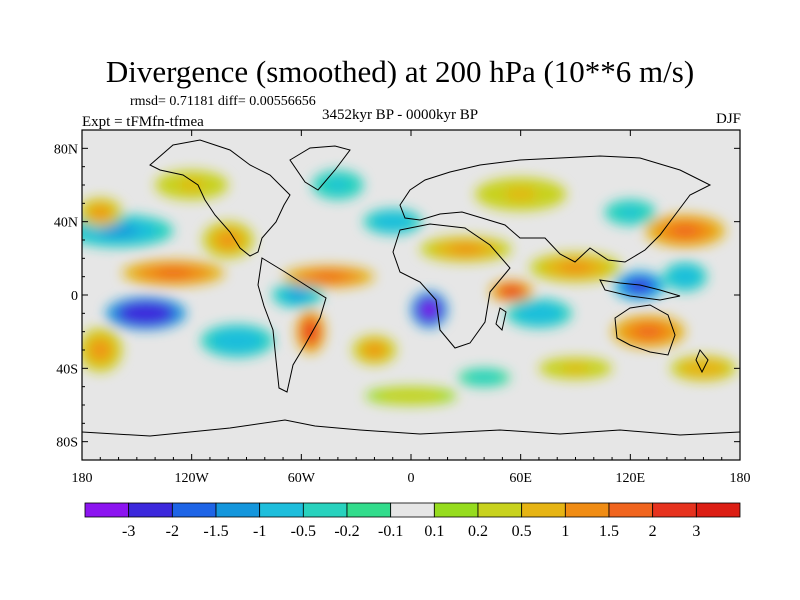 This screenshot has height=600, width=800. What do you see at coordinates (143, 122) in the screenshot?
I see `experiment-label: Expt = tFMfn-tfmea` at bounding box center [143, 122].